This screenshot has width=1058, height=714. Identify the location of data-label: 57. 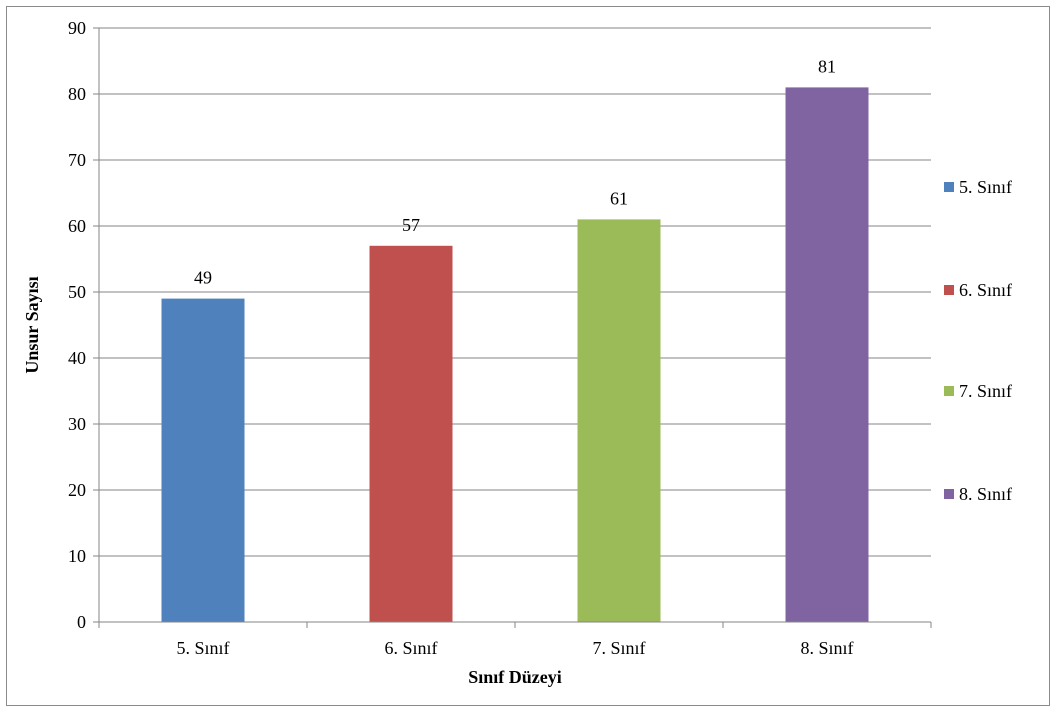
(411, 225).